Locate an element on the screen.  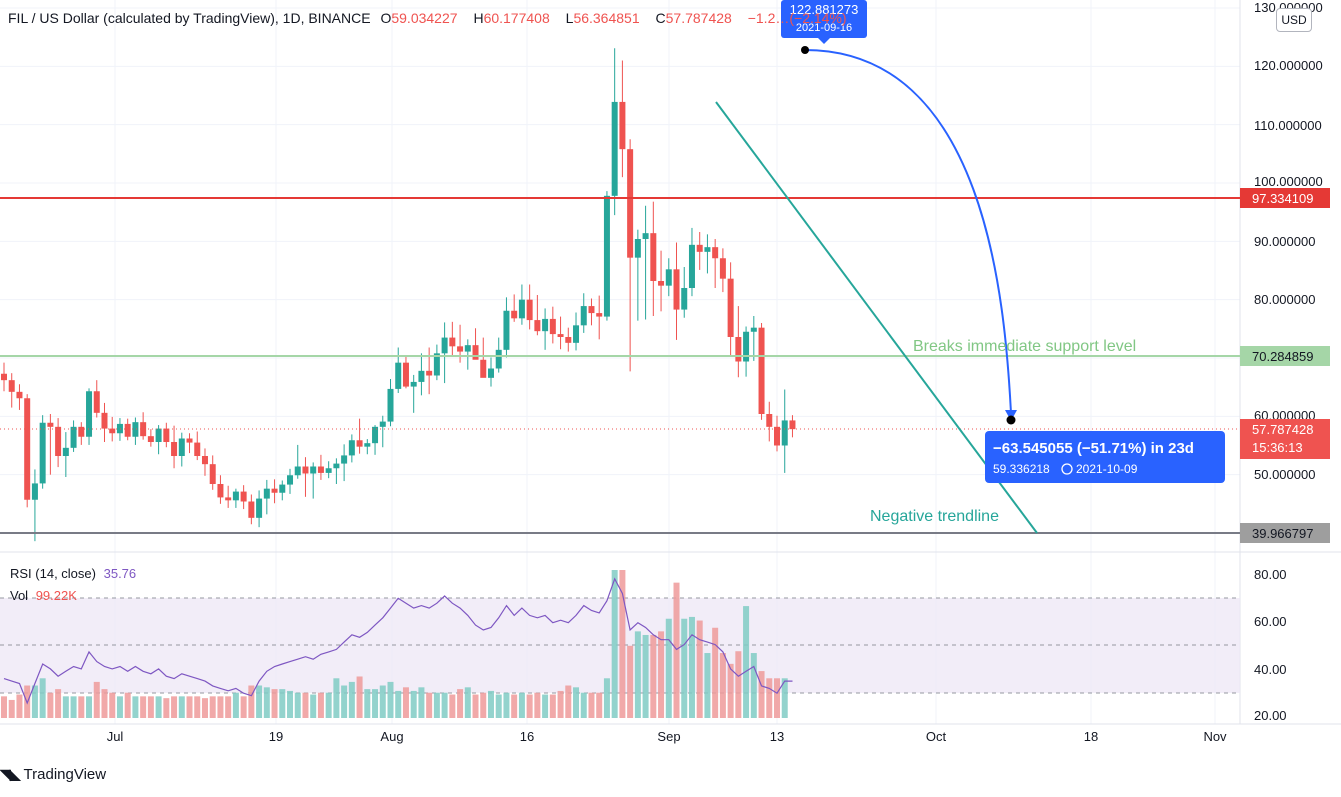
negative-trendline is located at coordinates (876, 317).